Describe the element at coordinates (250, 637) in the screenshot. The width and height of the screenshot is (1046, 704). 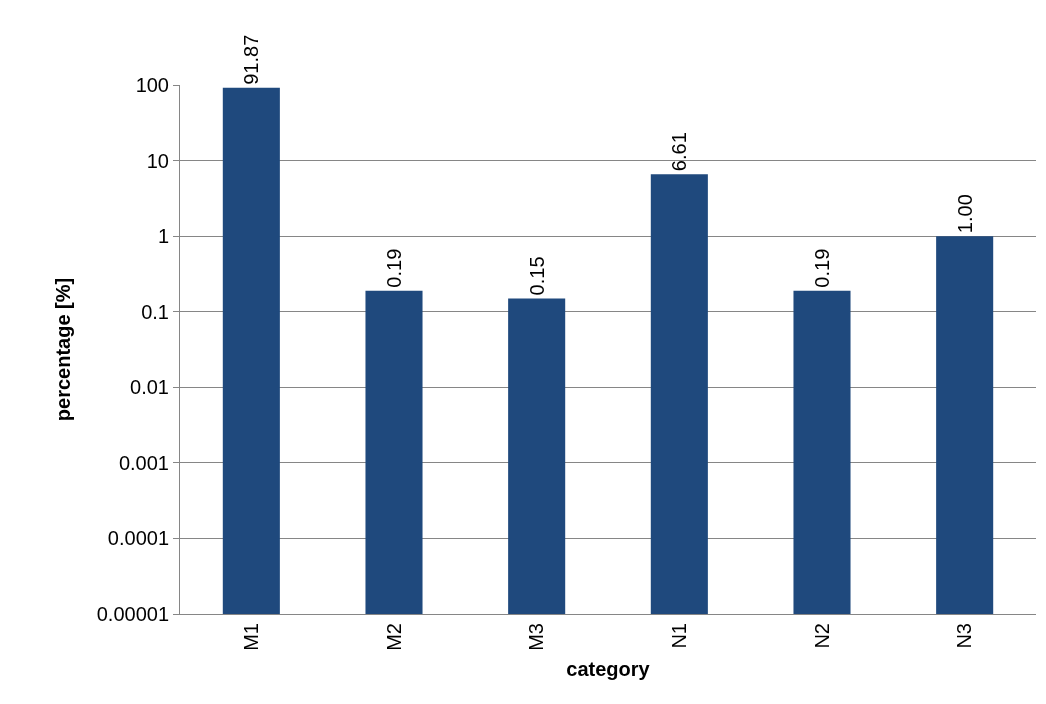
I see `x-tick-label: M1` at that location.